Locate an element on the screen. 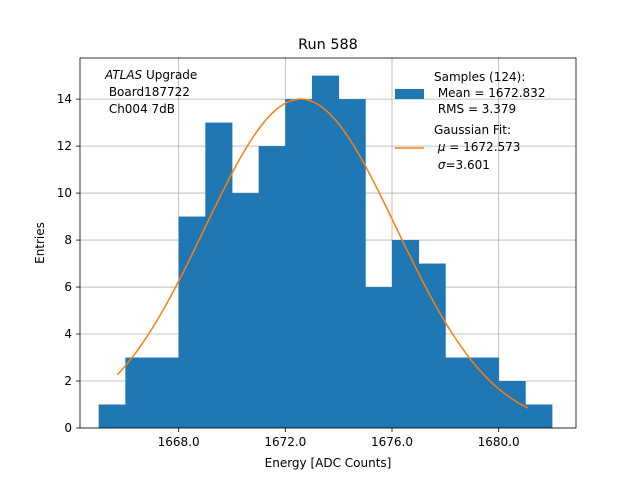  legend-sigma-value: =3.601 is located at coordinates (467, 165).